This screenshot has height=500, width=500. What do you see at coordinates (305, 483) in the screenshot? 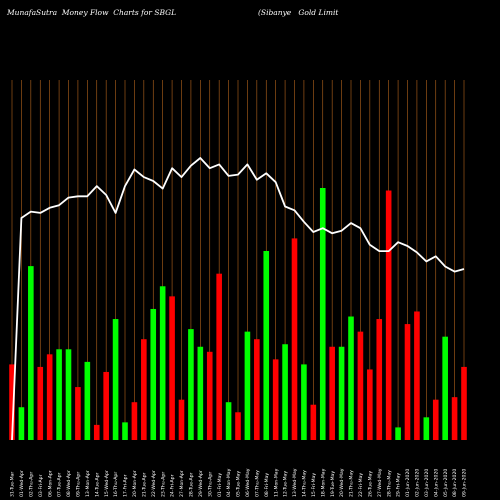
I see `x-tick-label: 14-Thu-May` at bounding box center [305, 483].